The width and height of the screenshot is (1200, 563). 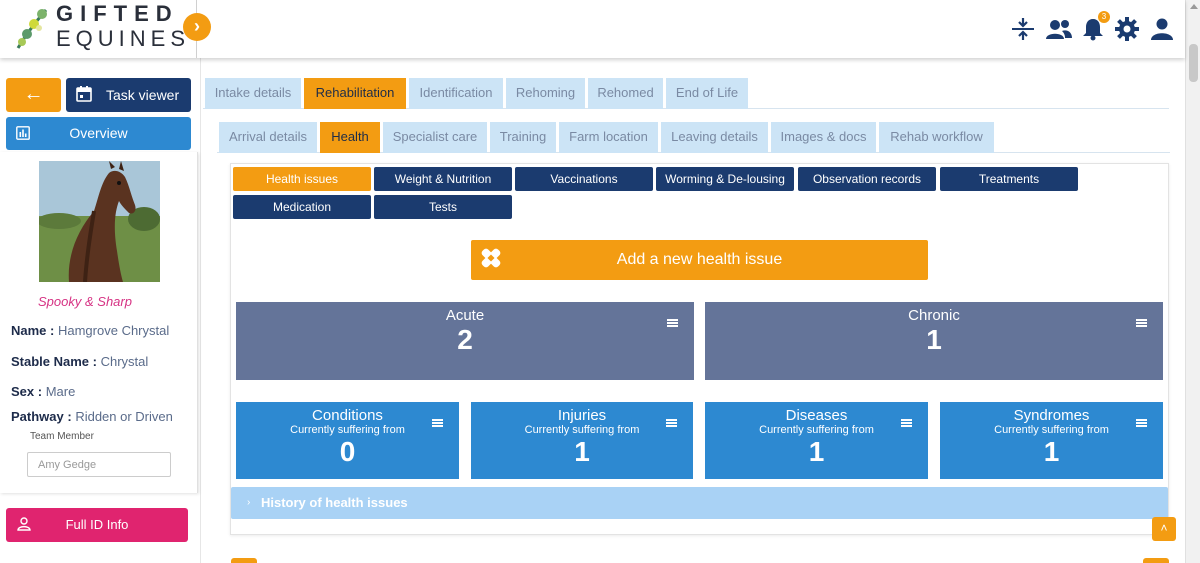 What do you see at coordinates (54, 361) in the screenshot?
I see `info-label: Stable Name :` at bounding box center [54, 361].